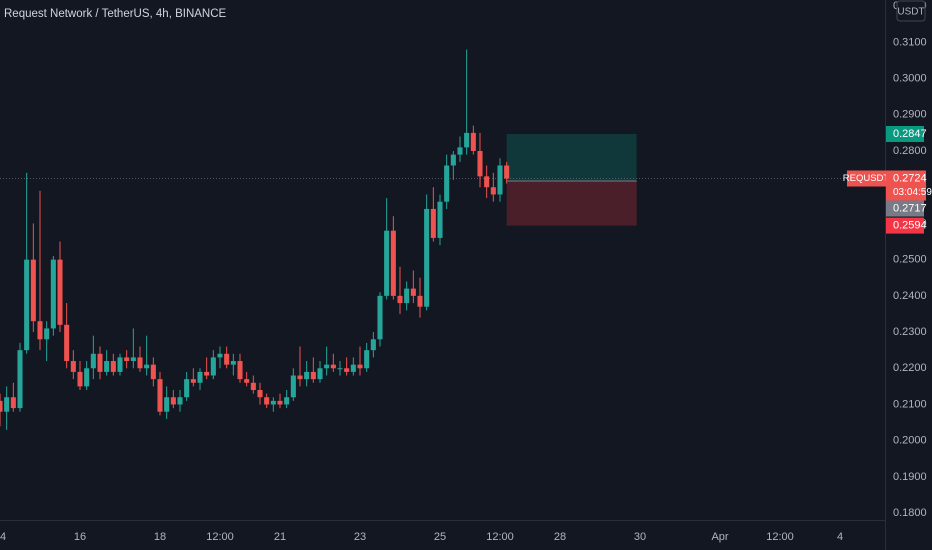 The width and height of the screenshot is (932, 550). I want to click on y-tick-label: 0.2500, so click(910, 260).